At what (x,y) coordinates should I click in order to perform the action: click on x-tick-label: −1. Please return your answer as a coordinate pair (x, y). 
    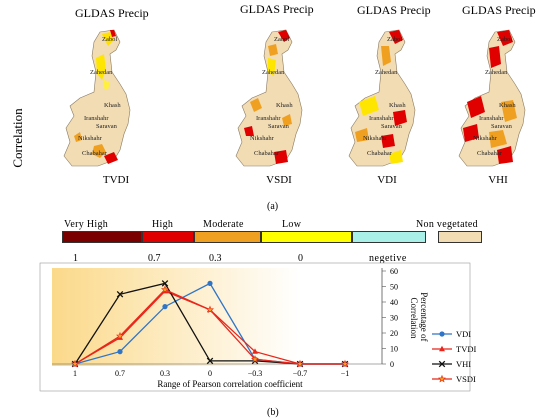
    Looking at the image, I should click on (345, 373).